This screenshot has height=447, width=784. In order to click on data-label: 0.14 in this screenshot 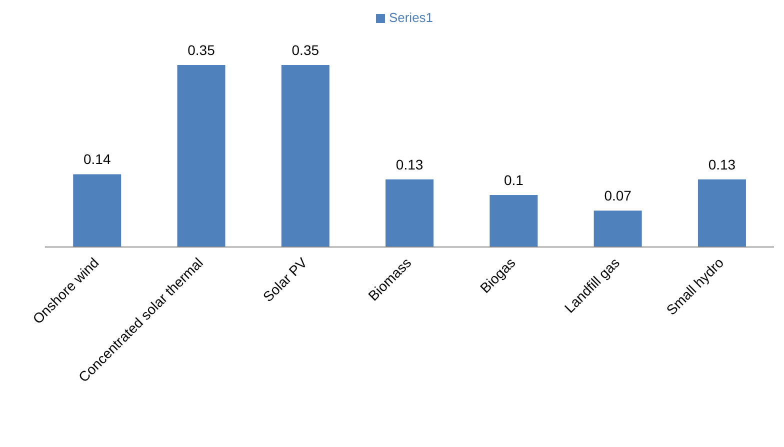, I will do `click(97, 159)`.